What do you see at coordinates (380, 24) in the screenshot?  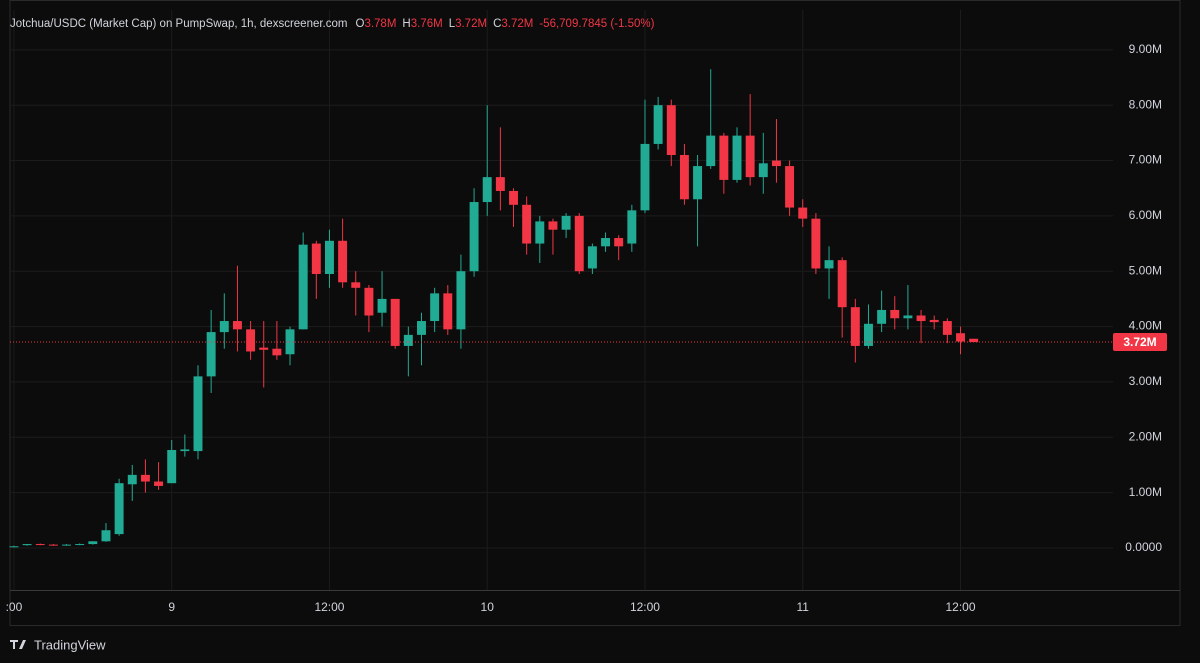 I see `legend-value: 3.78M` at bounding box center [380, 24].